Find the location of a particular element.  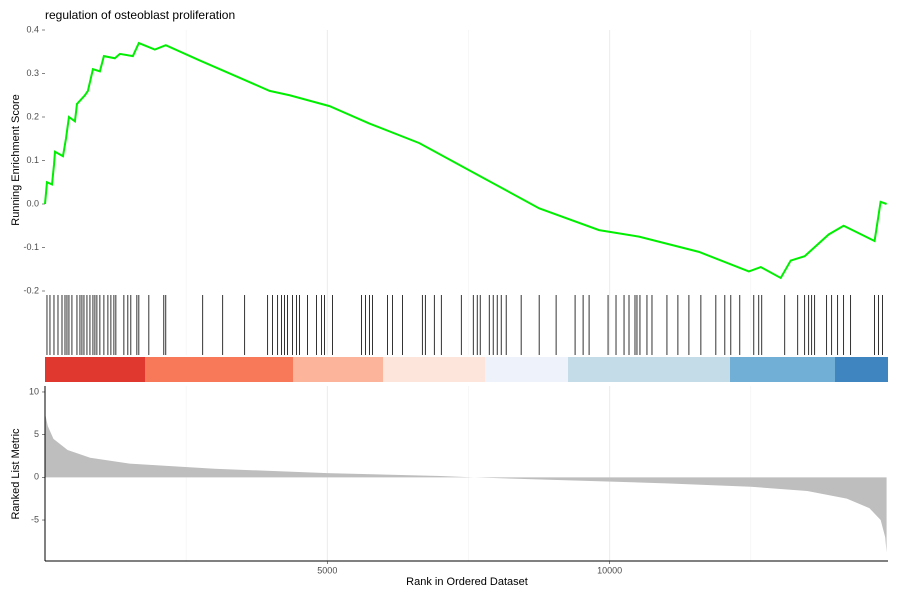

y-axis-title: Running Enrichment Score is located at coordinates (16, 159).